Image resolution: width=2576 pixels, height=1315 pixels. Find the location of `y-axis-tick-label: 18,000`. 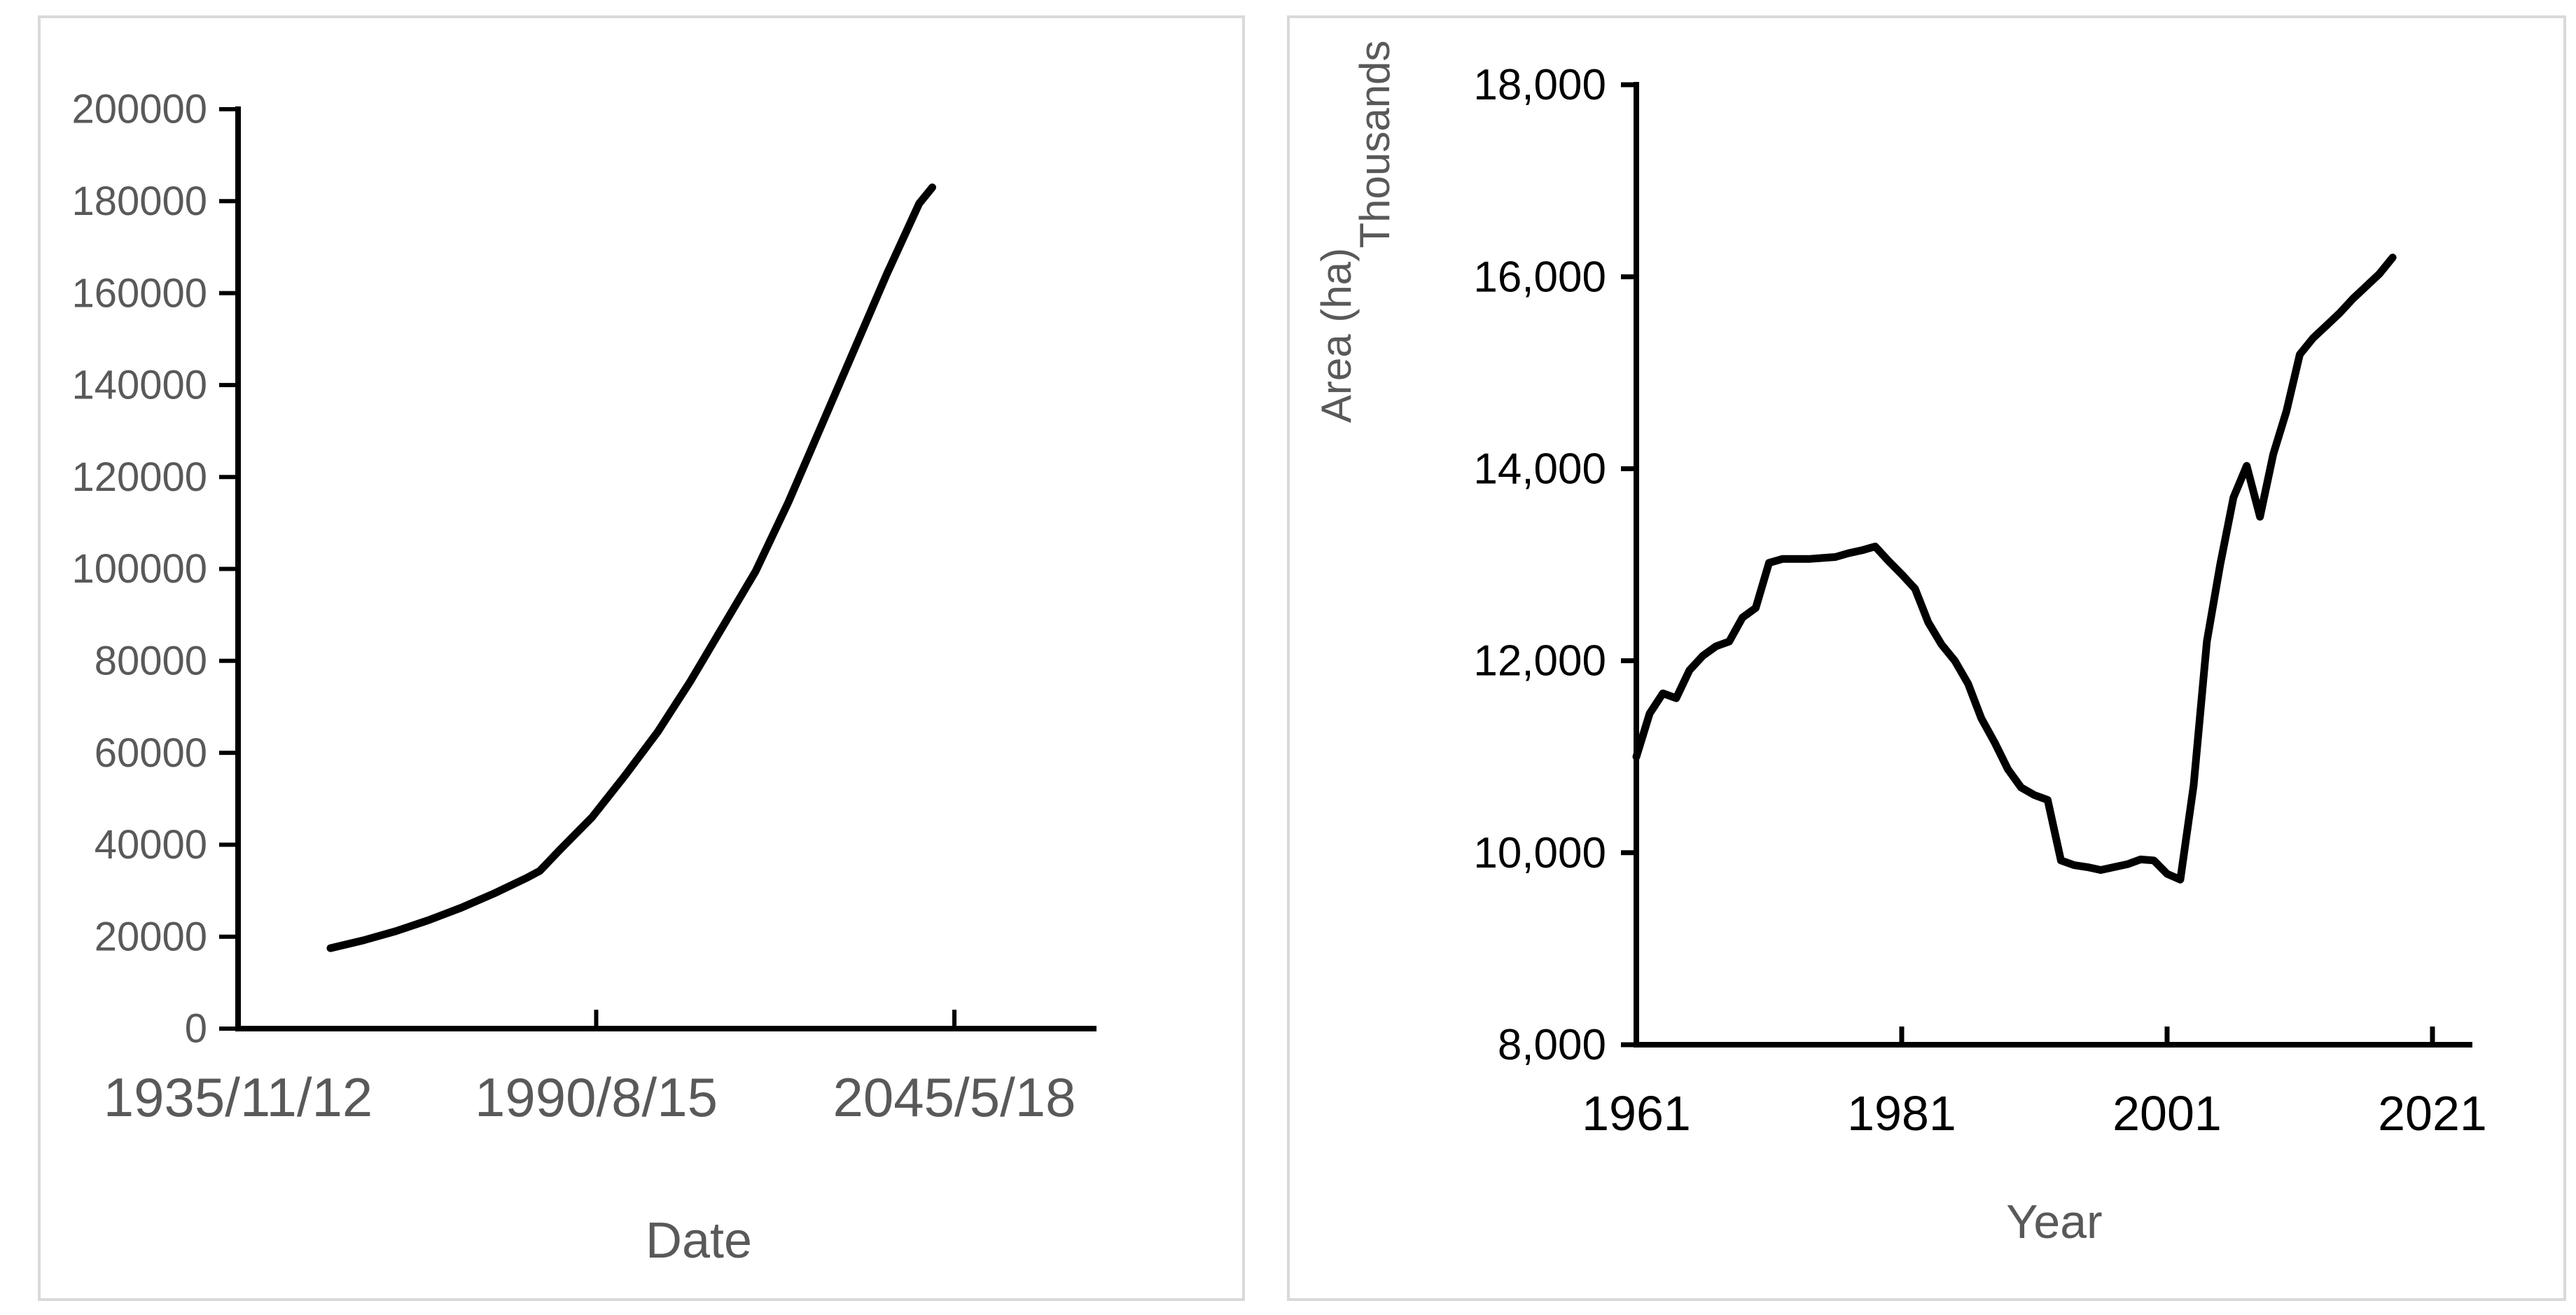

y-axis-tick-label: 18,000 is located at coordinates (1539, 85).